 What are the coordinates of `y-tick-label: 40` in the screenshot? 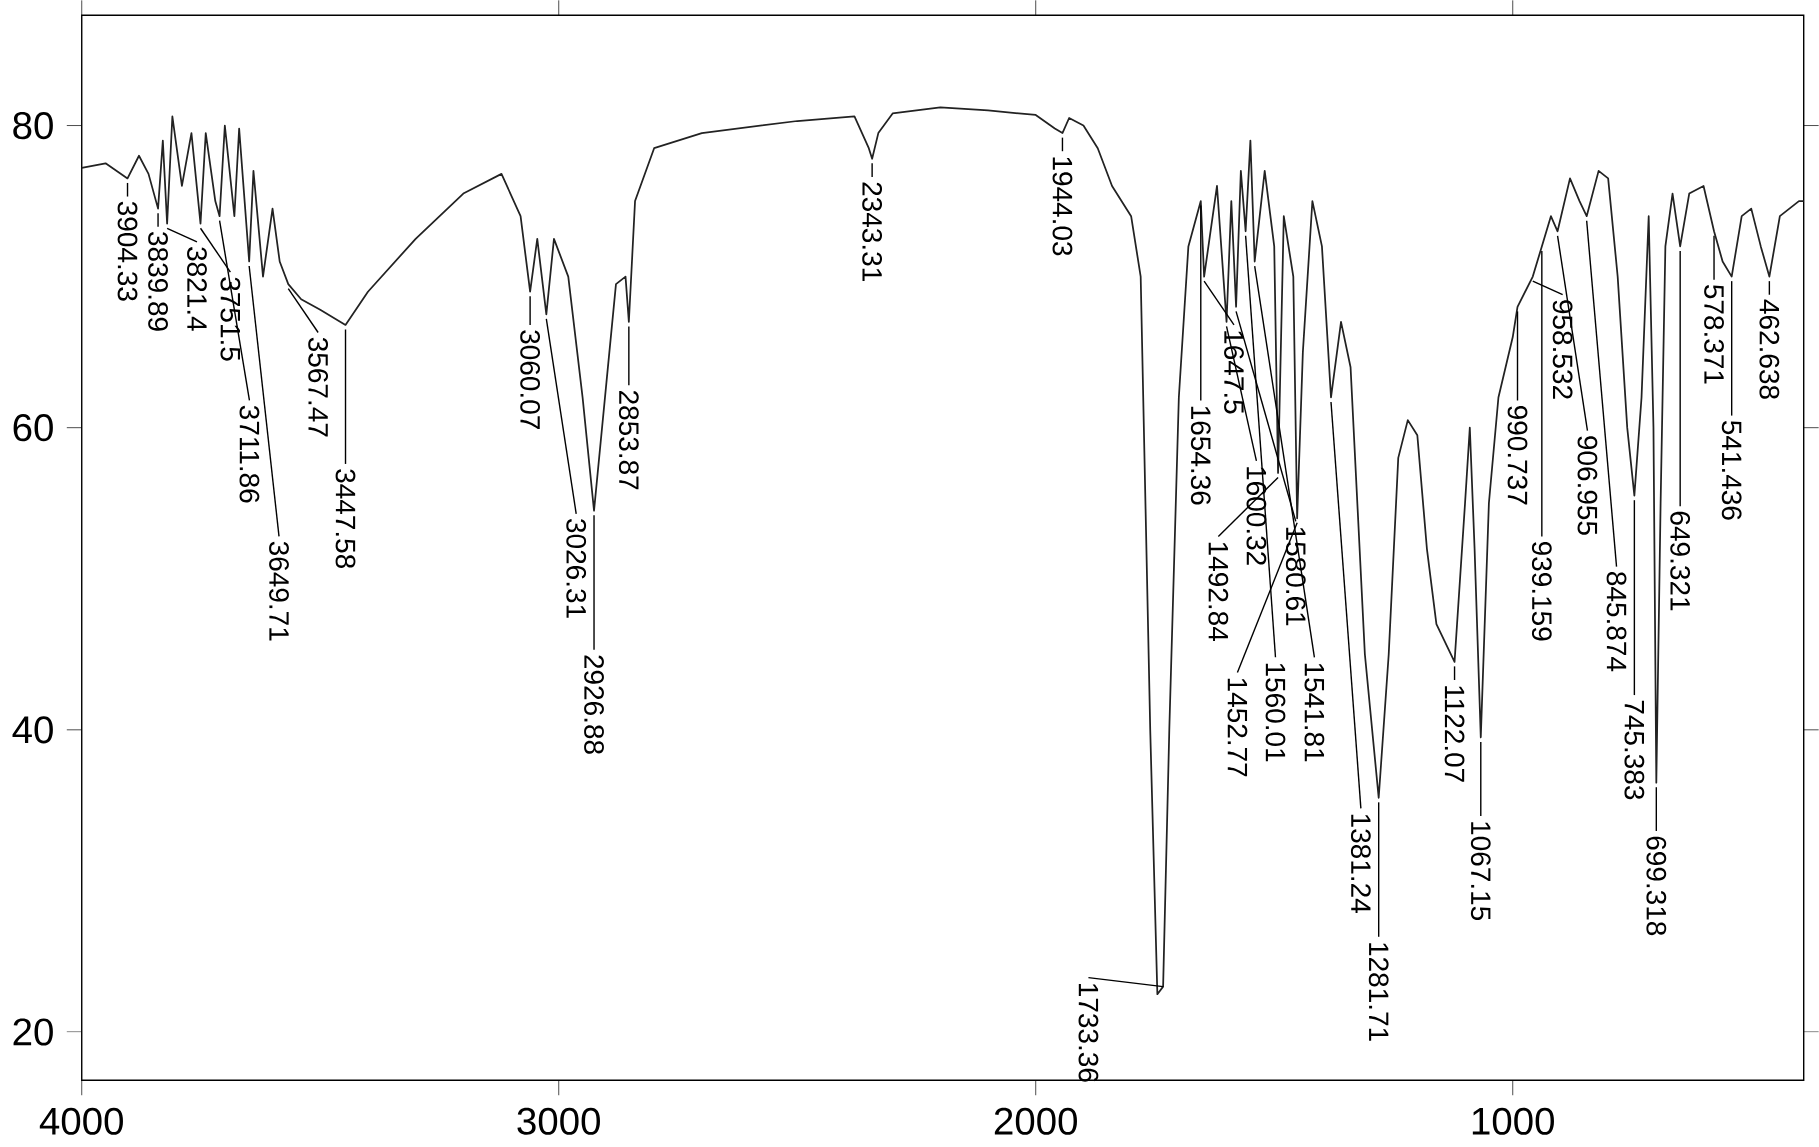 It's located at (32, 730).